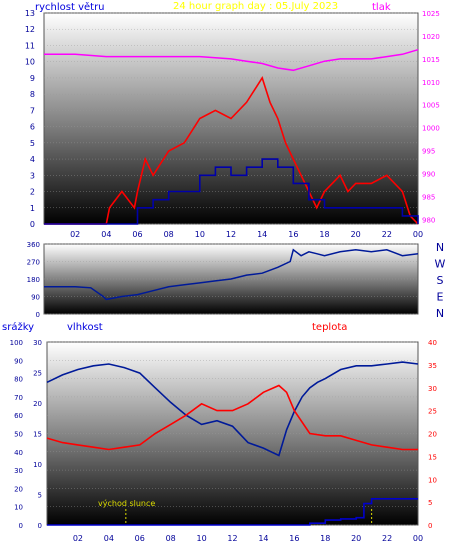  I want to click on humidity-tick-label: 40, so click(18, 453).